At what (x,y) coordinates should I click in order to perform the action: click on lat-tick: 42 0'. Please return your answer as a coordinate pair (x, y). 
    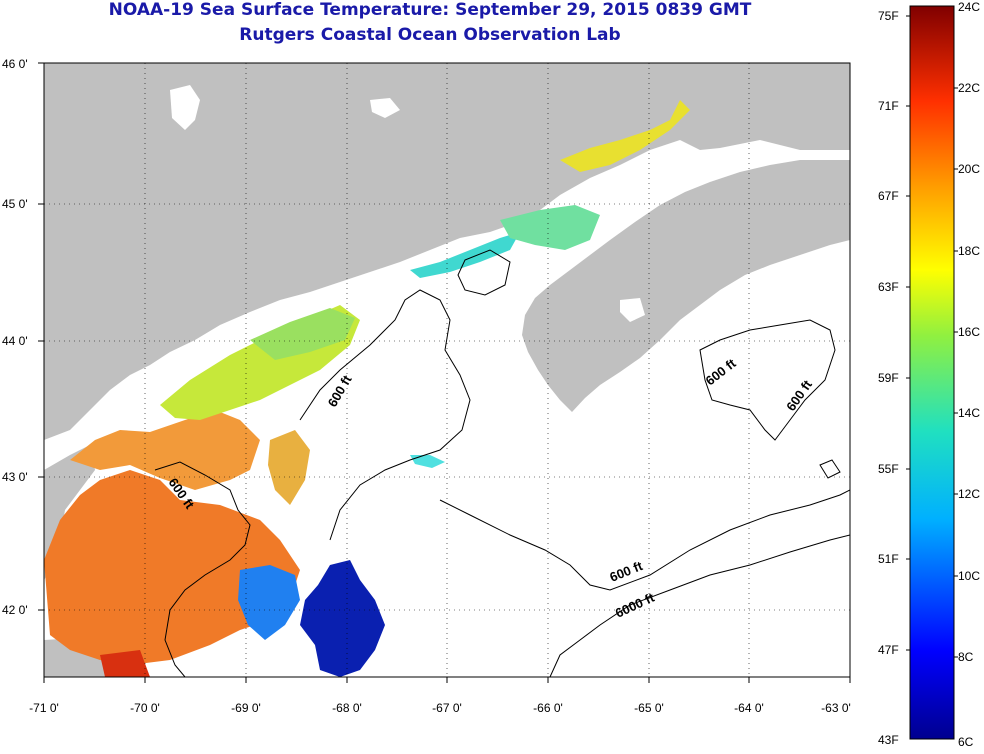
    Looking at the image, I should click on (15, 610).